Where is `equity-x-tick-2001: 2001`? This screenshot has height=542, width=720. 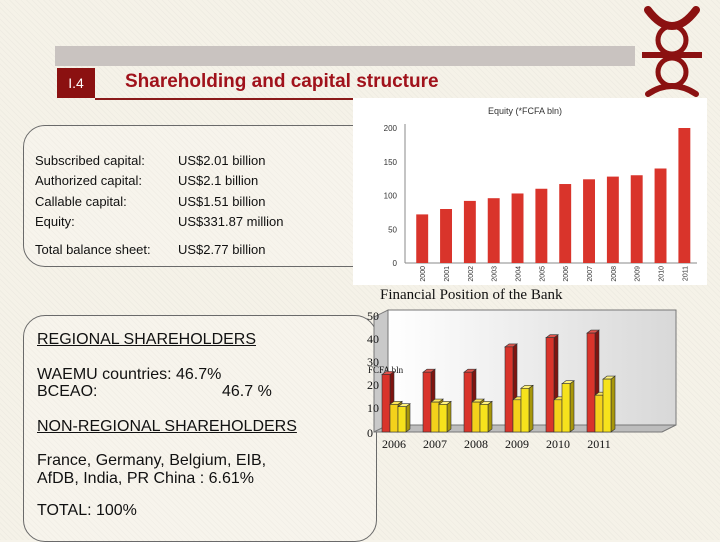
equity-x-tick-2001: 2001 is located at coordinates (447, 274).